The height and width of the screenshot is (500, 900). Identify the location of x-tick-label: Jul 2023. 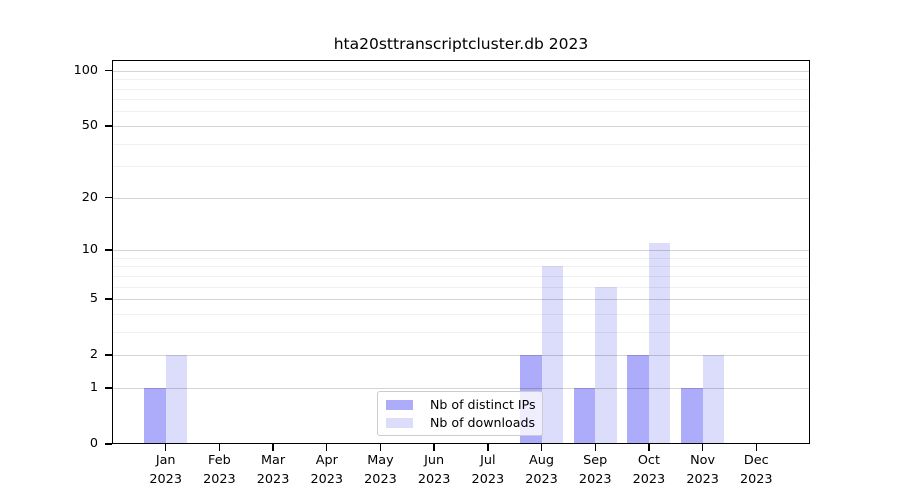
(488, 470).